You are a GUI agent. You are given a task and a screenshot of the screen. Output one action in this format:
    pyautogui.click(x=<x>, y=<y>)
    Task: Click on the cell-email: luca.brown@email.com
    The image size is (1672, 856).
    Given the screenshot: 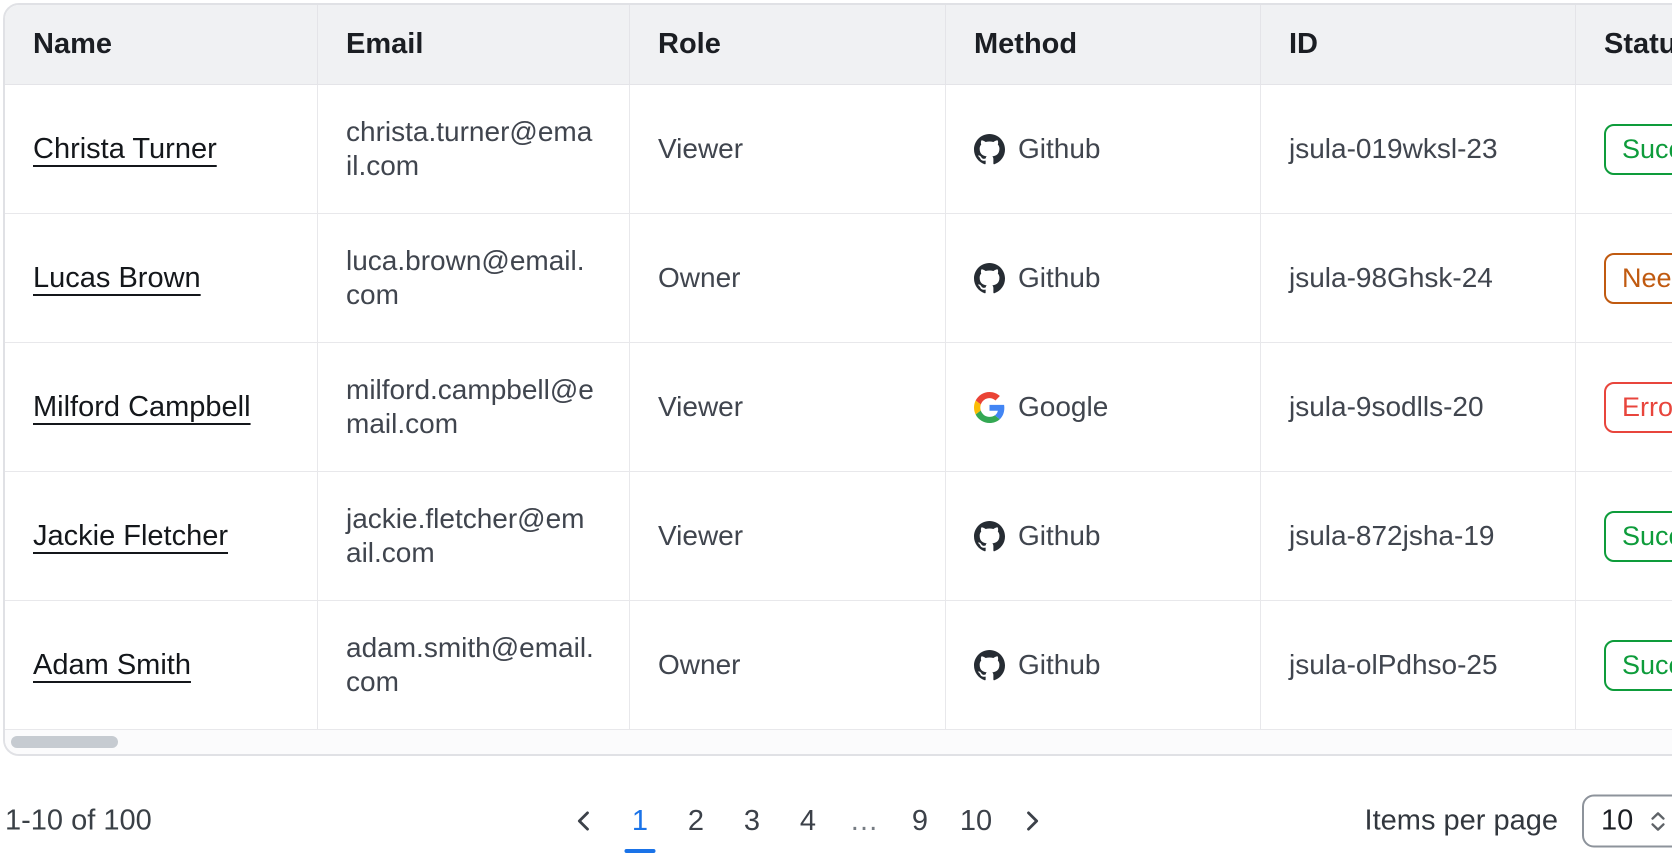 What is the action you would take?
    pyautogui.click(x=473, y=278)
    